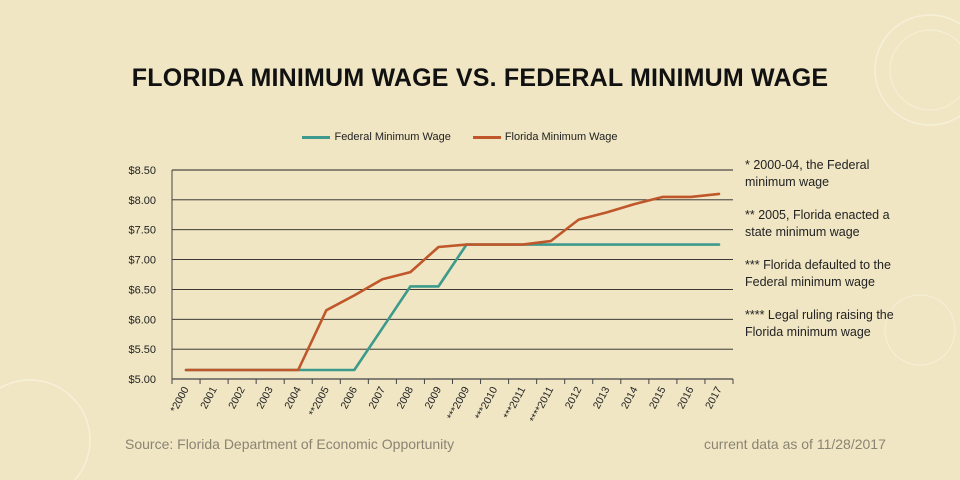  Describe the element at coordinates (293, 398) in the screenshot. I see `x-tick-label: 2004` at that location.